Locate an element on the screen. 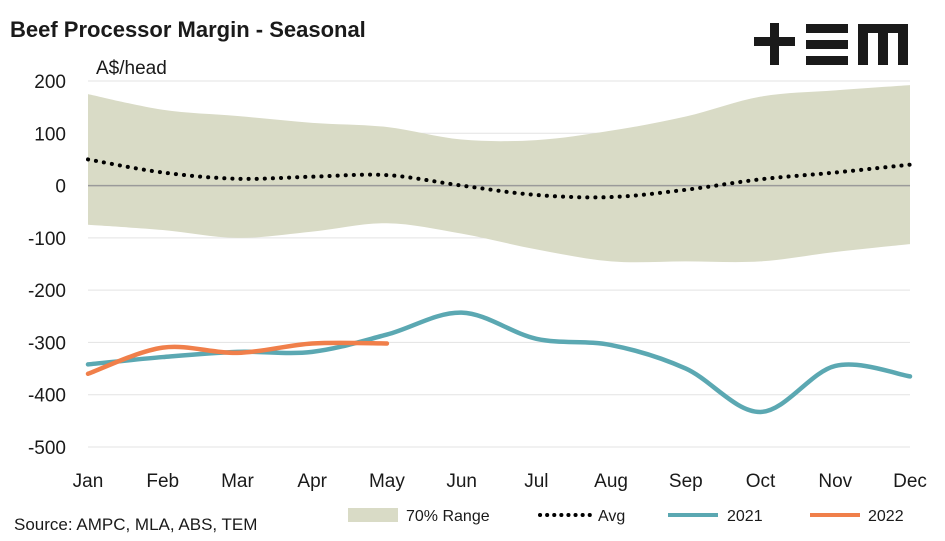 This screenshot has width=945, height=541. x-tick-label: Jun is located at coordinates (461, 481).